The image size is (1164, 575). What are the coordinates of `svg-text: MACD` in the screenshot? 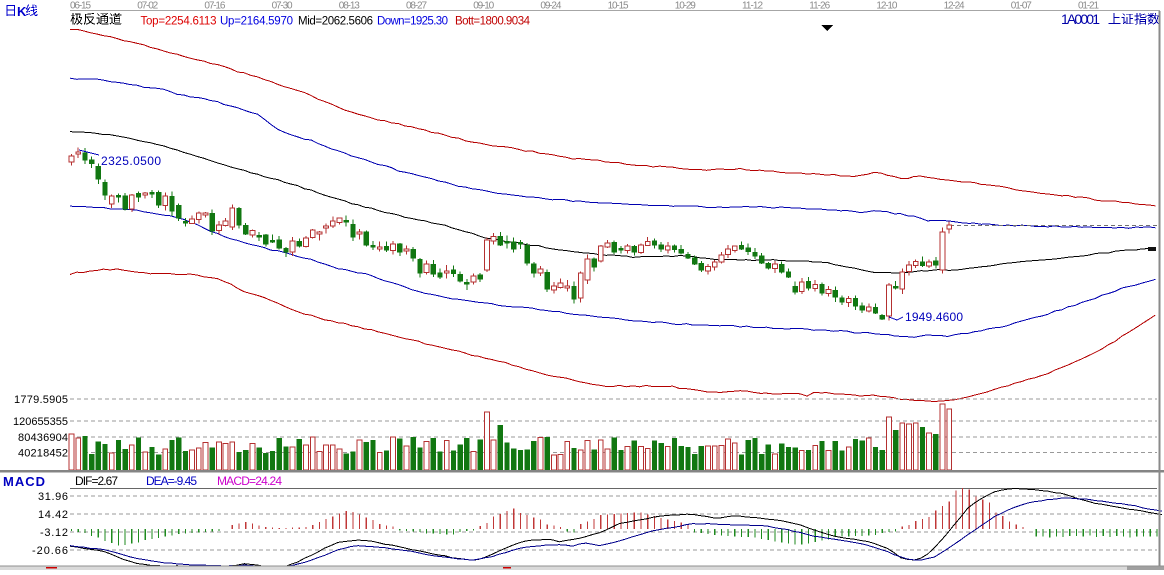 It's located at (24, 481).